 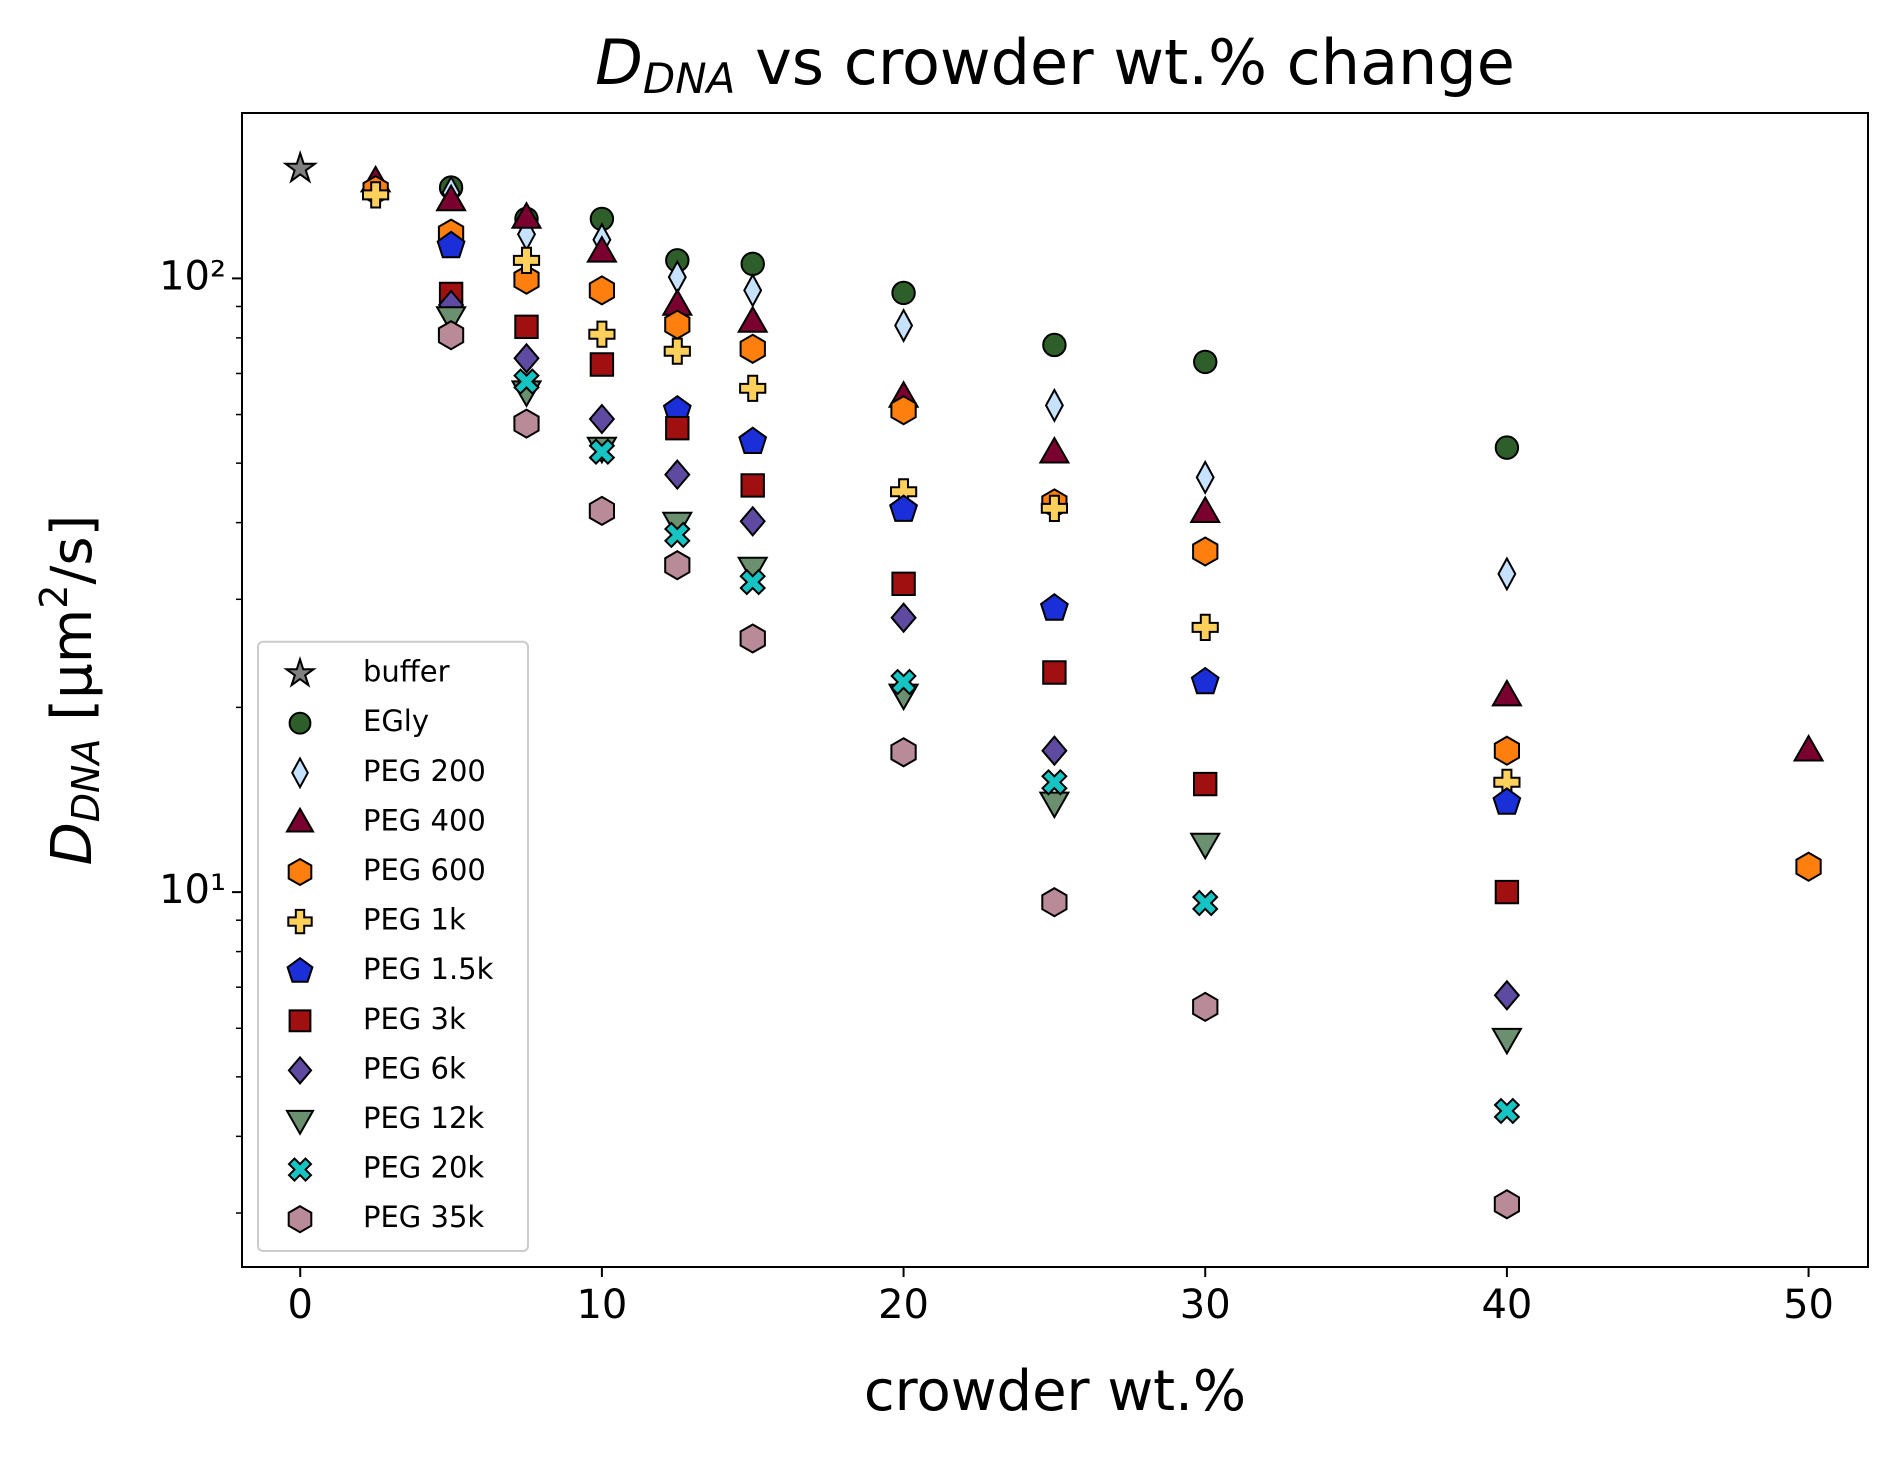 I want to click on legend-label: buffer, so click(x=406, y=672).